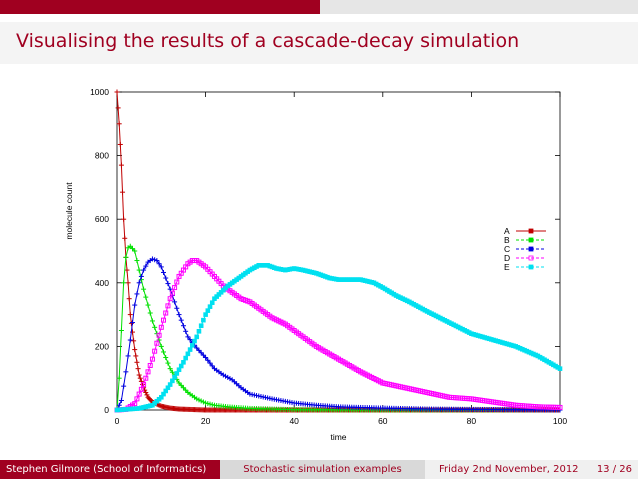  What do you see at coordinates (102, 346) in the screenshot?
I see `y-tick-label: 200` at bounding box center [102, 346].